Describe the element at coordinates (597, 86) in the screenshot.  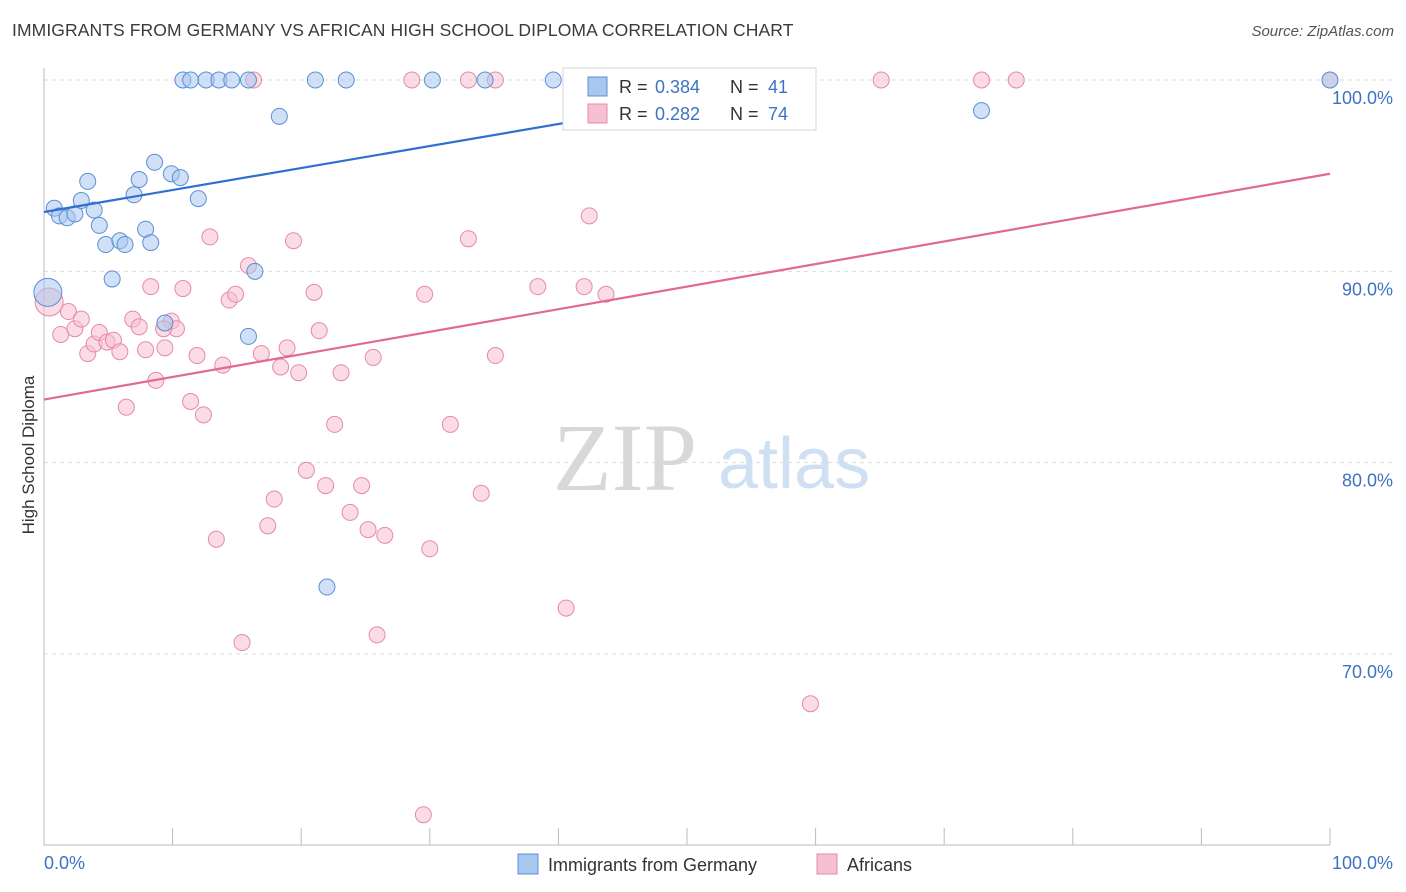
I see `germany-swatch` at that location.